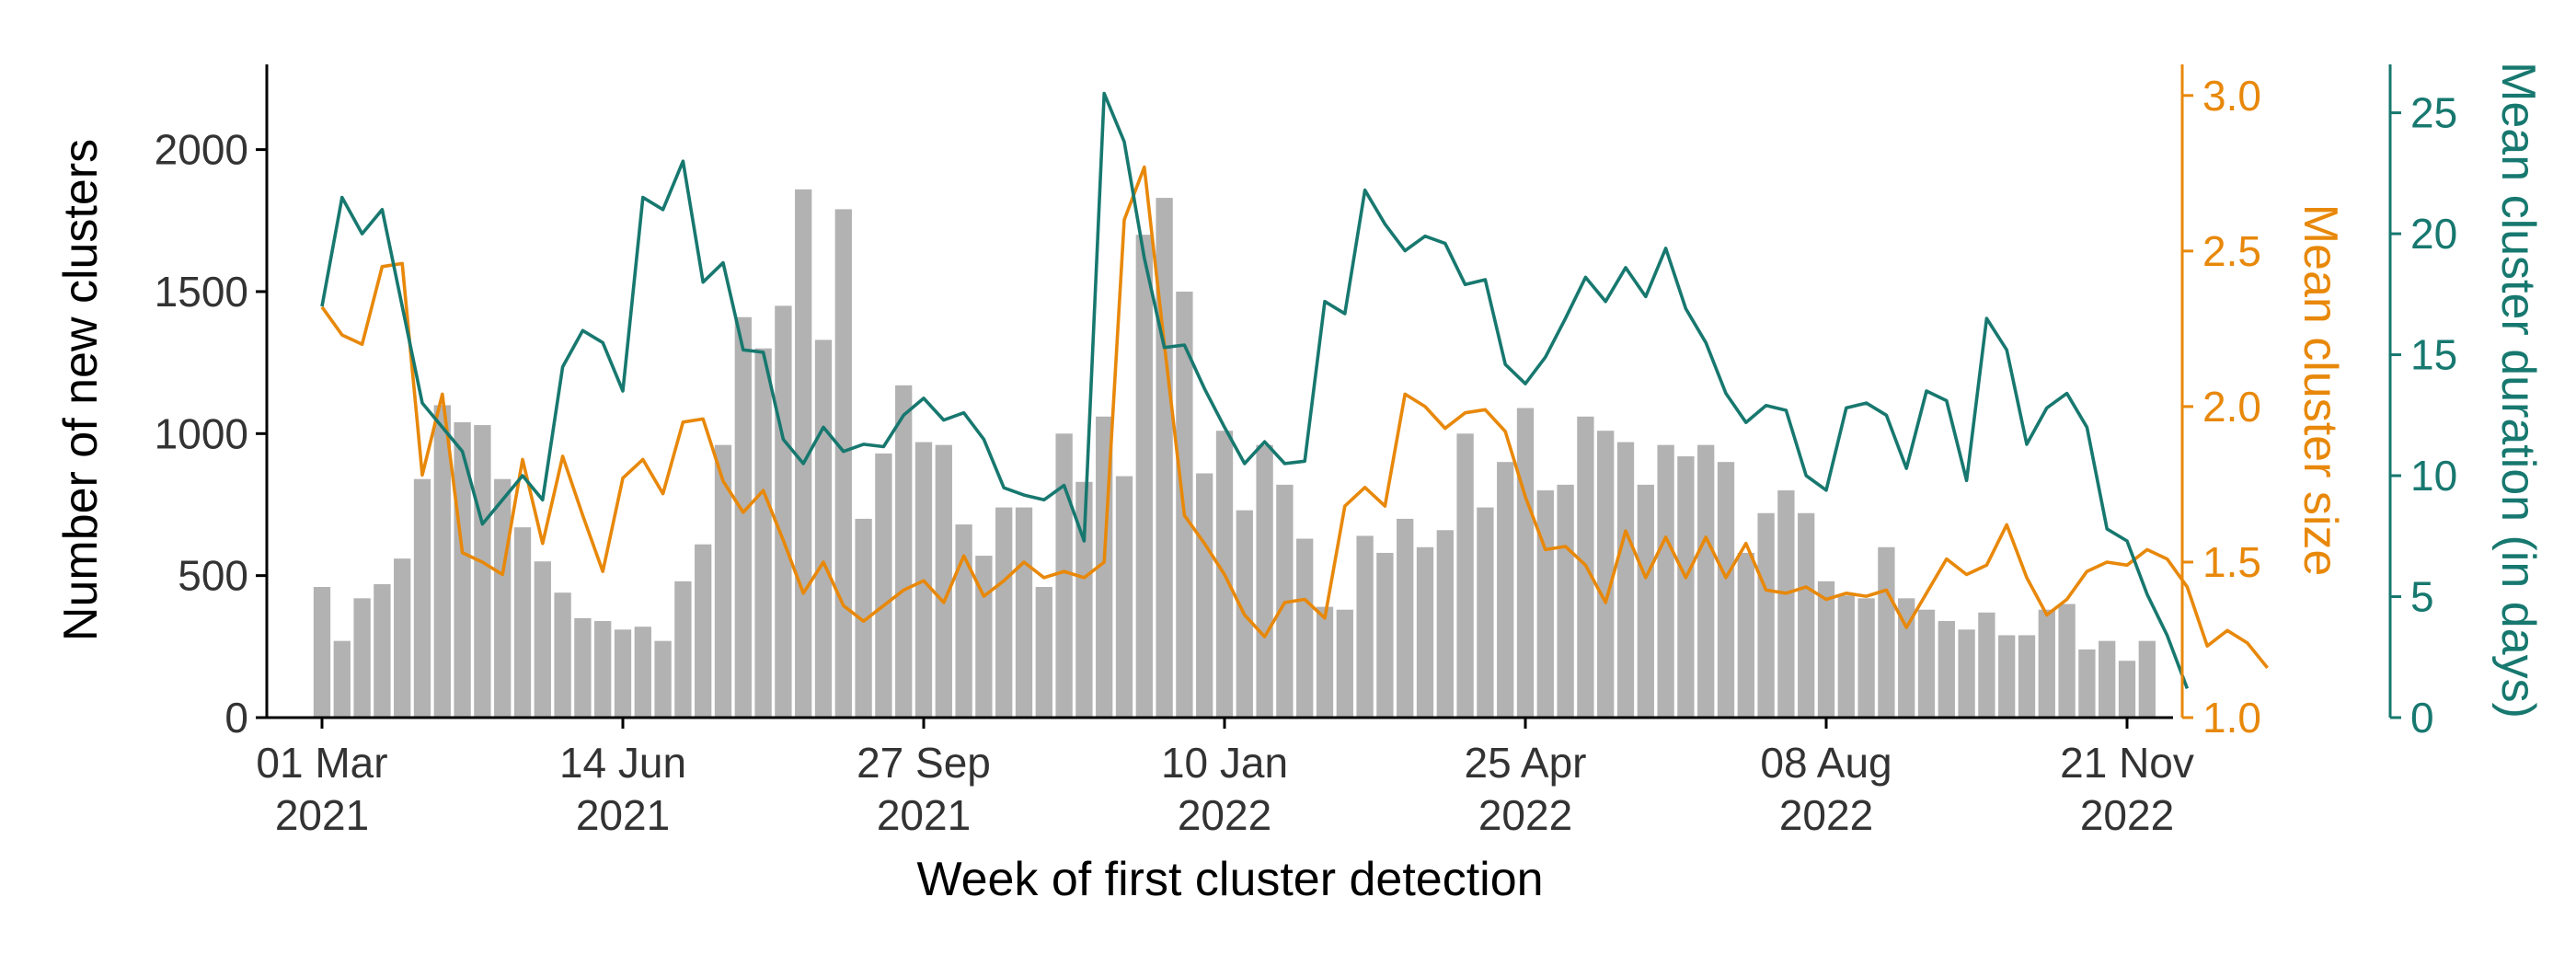 This screenshot has width=2576, height=966. Describe the element at coordinates (213, 576) in the screenshot. I see `y-tick-label: 500` at that location.